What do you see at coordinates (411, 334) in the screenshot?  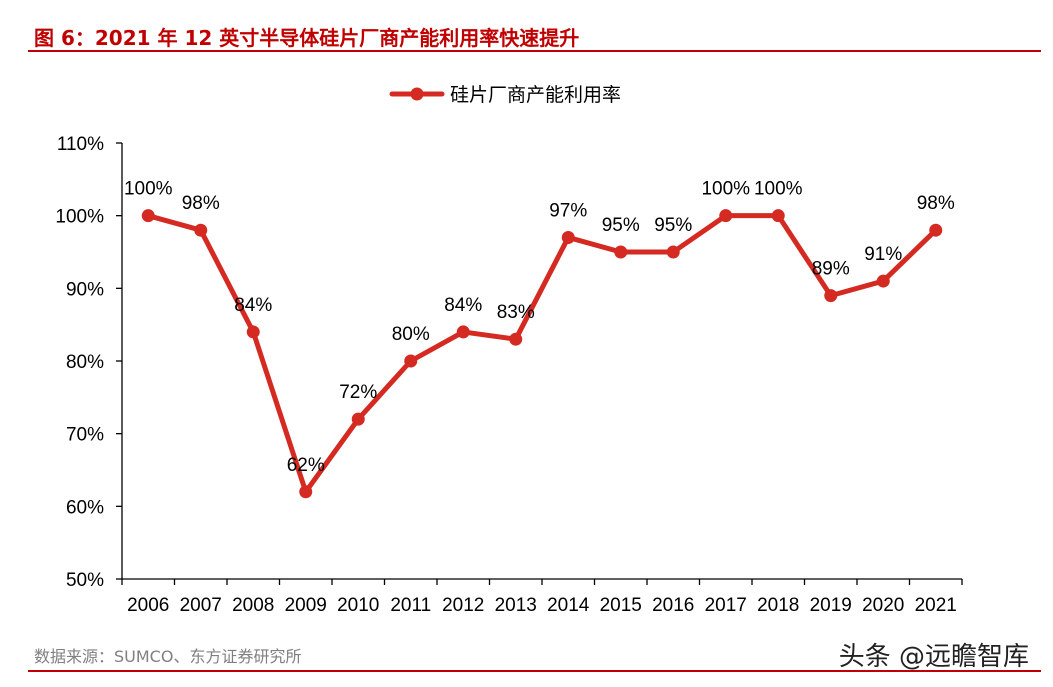 I see `data-label: 80%` at bounding box center [411, 334].